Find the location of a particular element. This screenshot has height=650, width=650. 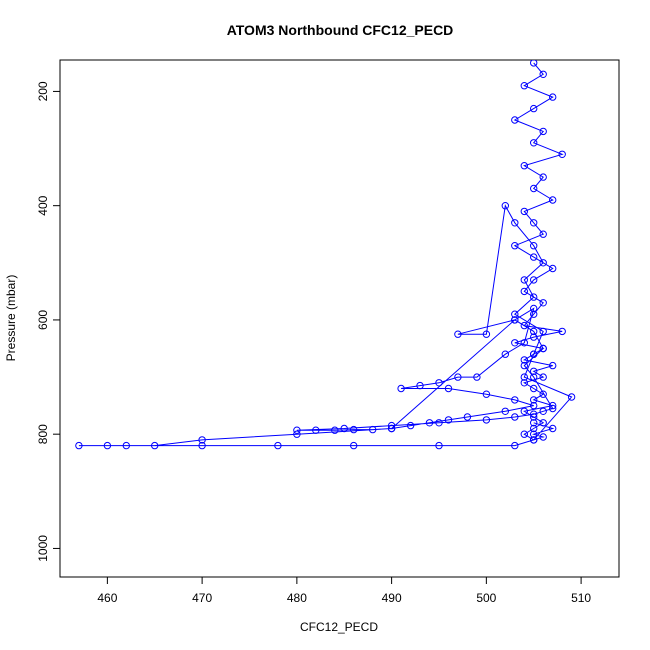

y-axis-label: Pressure (mbar) is located at coordinates (11, 318).